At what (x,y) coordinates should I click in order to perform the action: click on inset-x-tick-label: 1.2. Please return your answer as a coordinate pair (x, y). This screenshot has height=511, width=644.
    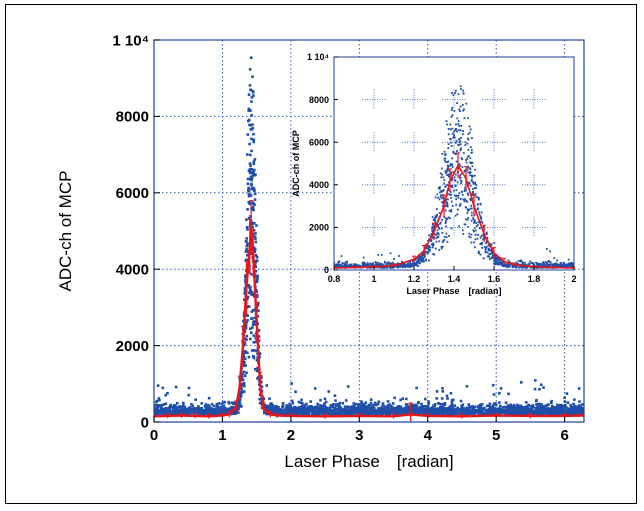
    Looking at the image, I should click on (414, 279).